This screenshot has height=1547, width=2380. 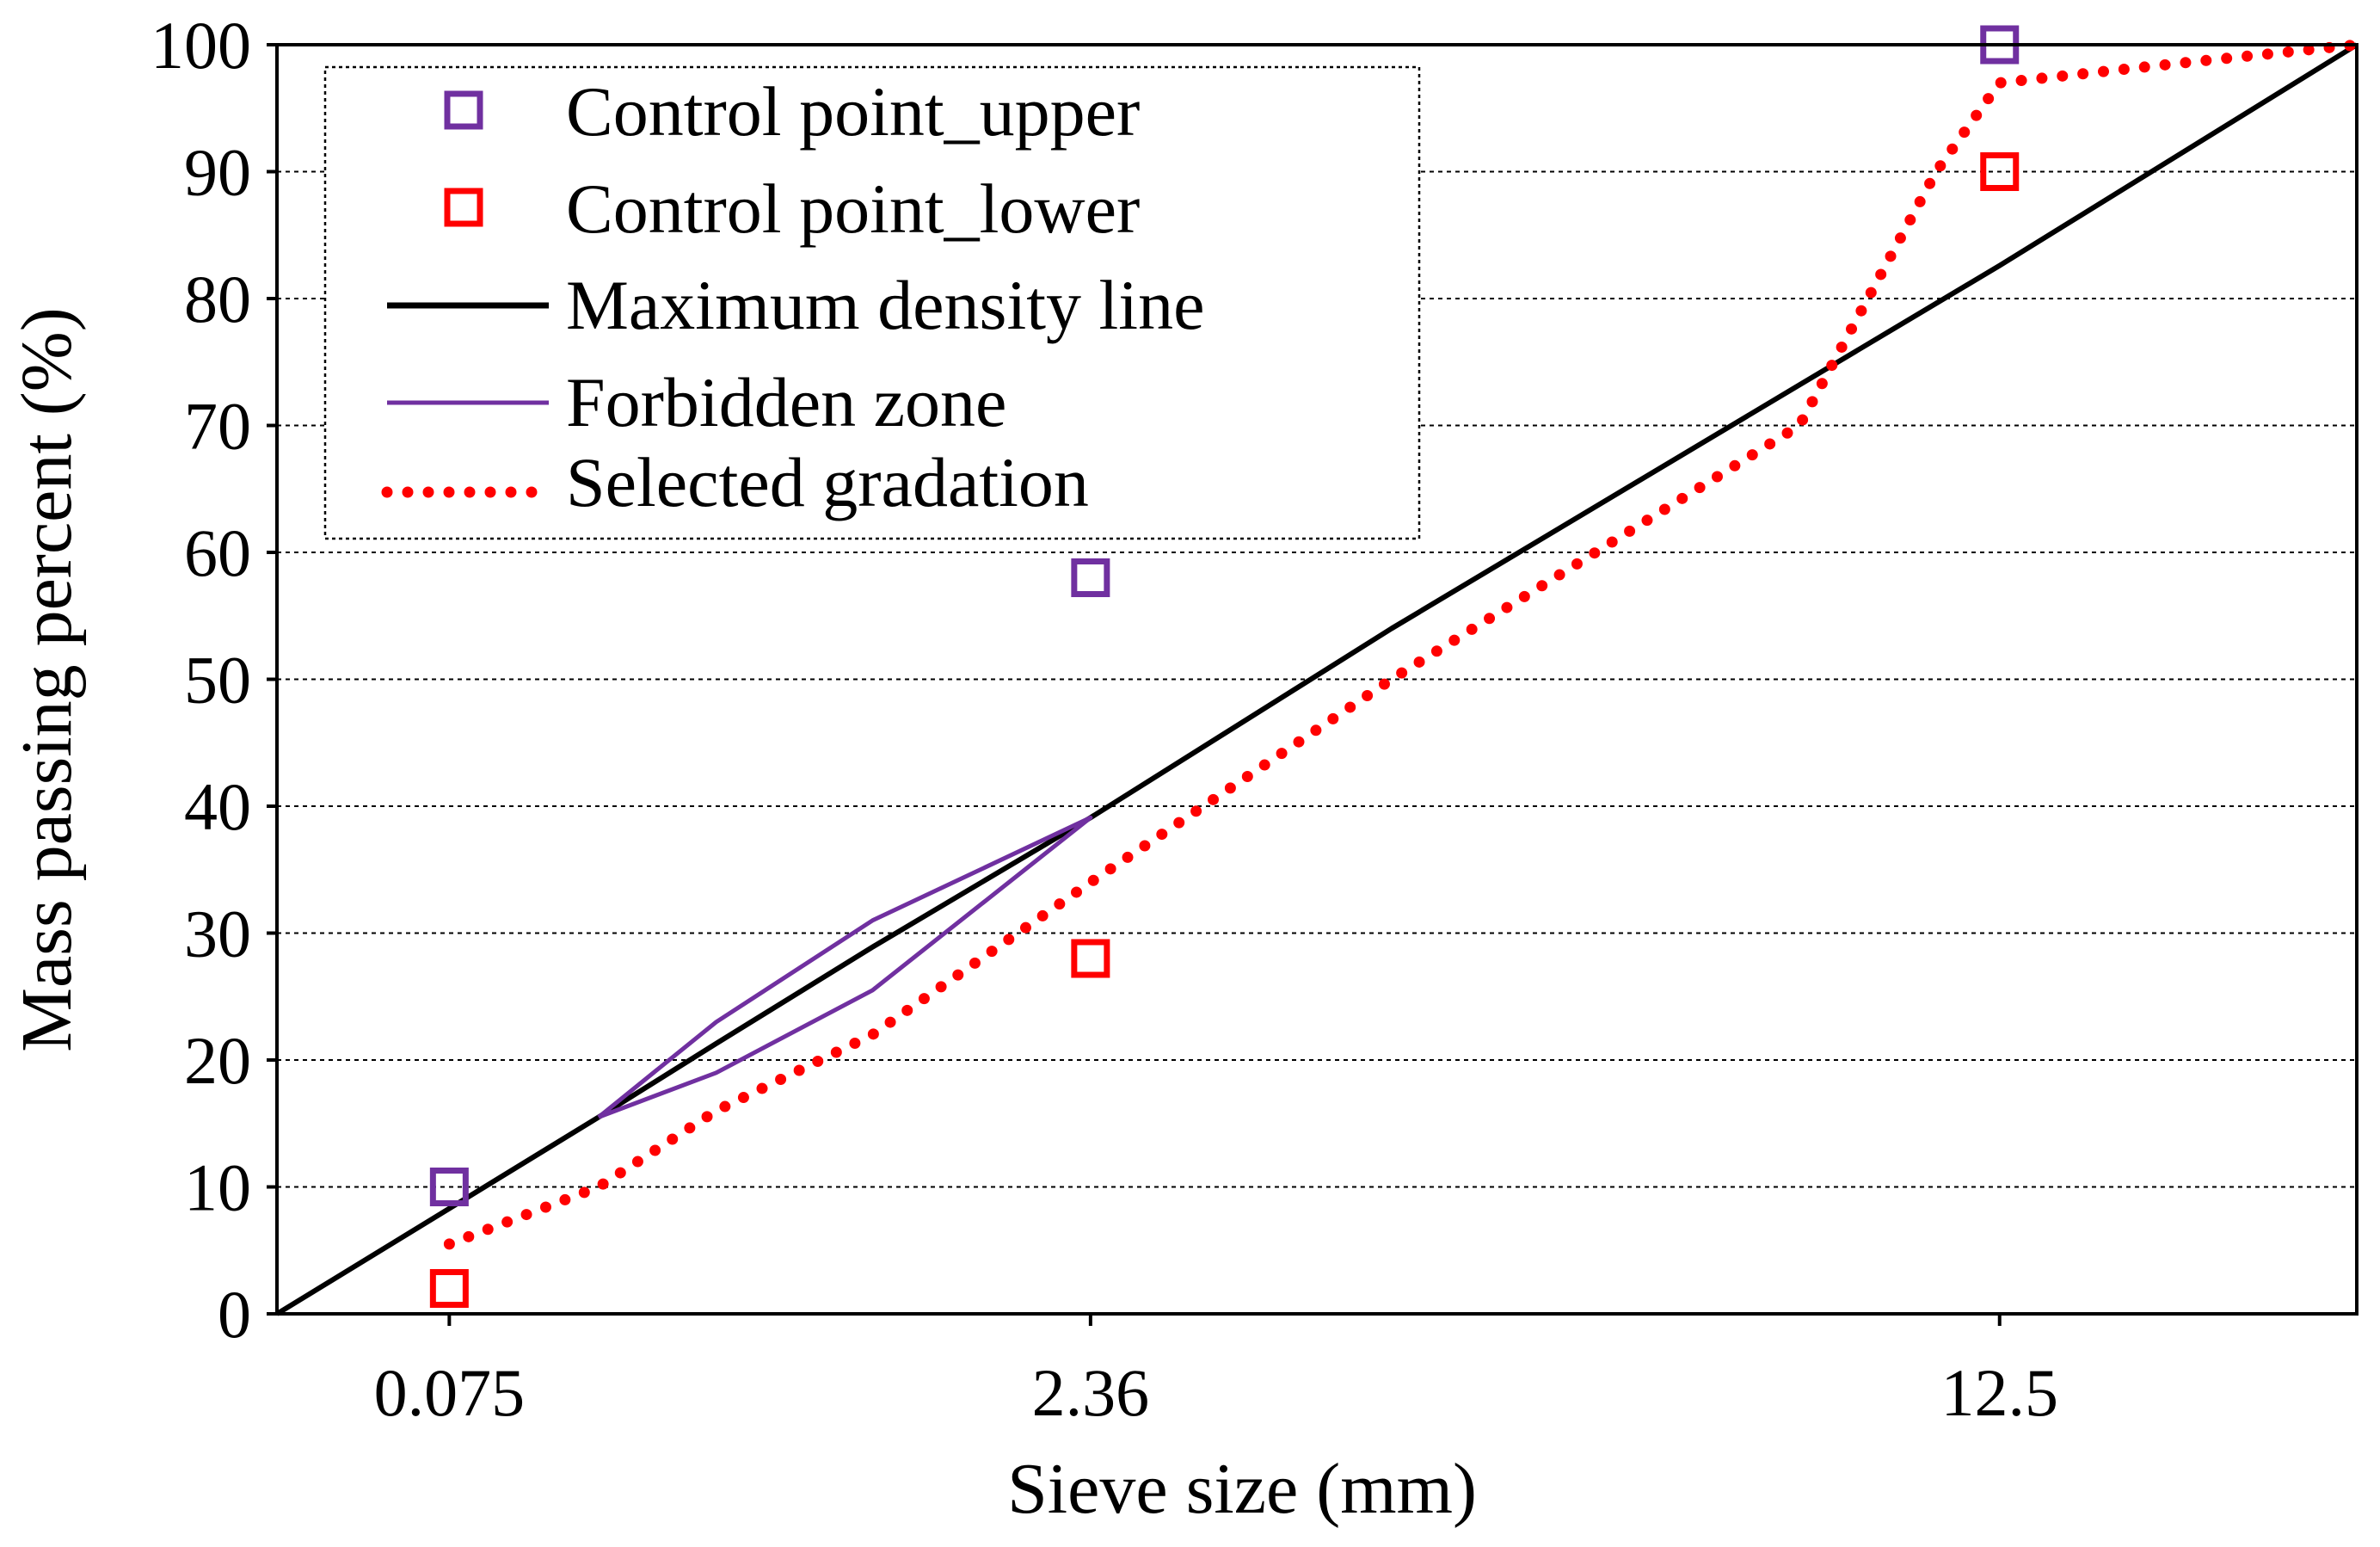 What do you see at coordinates (463, 208) in the screenshot?
I see `legend-lower-marker` at bounding box center [463, 208].